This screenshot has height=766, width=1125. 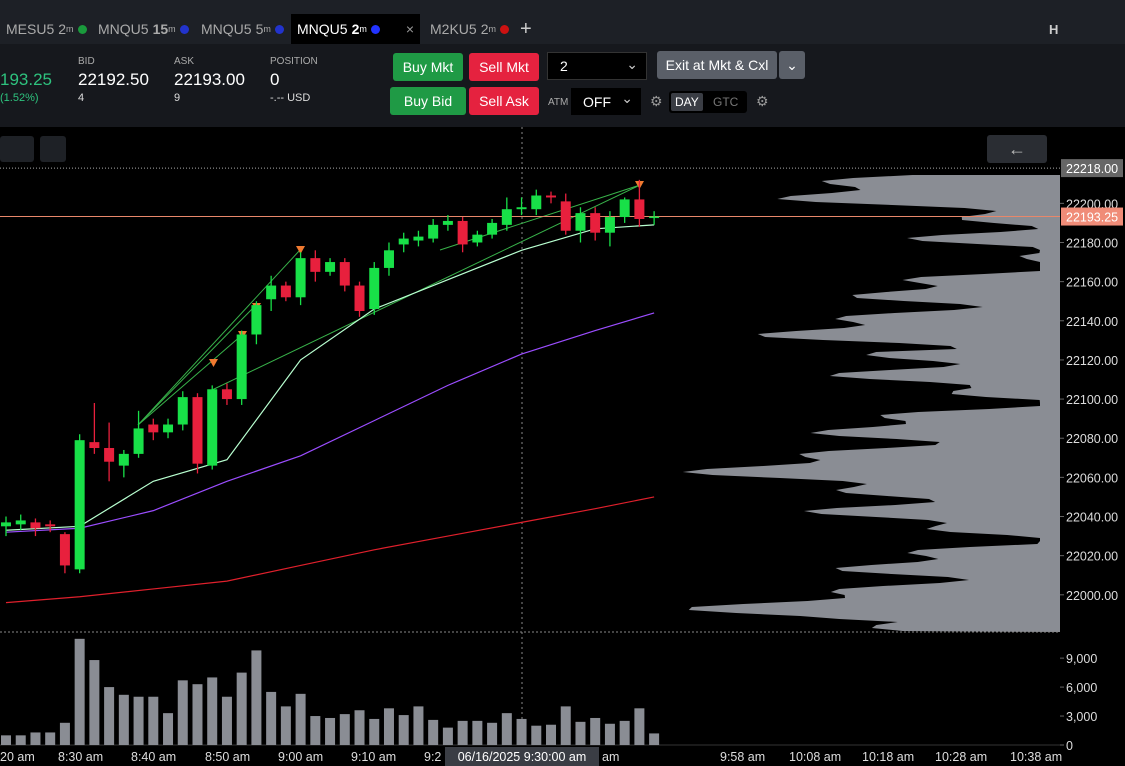 I want to click on high-label: 22218.00, so click(x=1092, y=169).